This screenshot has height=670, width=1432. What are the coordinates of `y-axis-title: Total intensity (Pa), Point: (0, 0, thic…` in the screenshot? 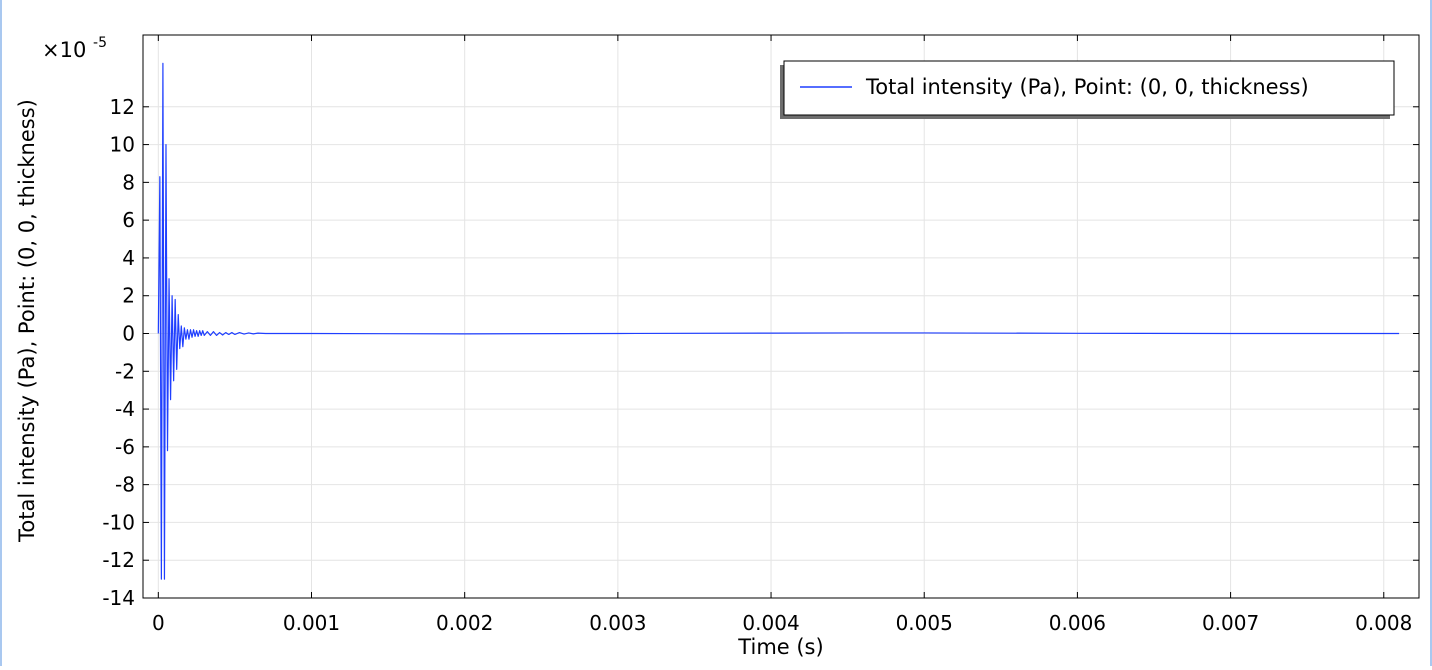 It's located at (27, 321).